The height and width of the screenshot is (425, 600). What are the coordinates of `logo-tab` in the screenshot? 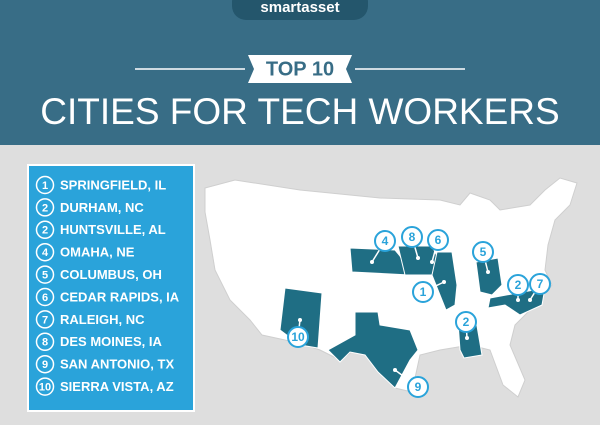 It's located at (300, 10).